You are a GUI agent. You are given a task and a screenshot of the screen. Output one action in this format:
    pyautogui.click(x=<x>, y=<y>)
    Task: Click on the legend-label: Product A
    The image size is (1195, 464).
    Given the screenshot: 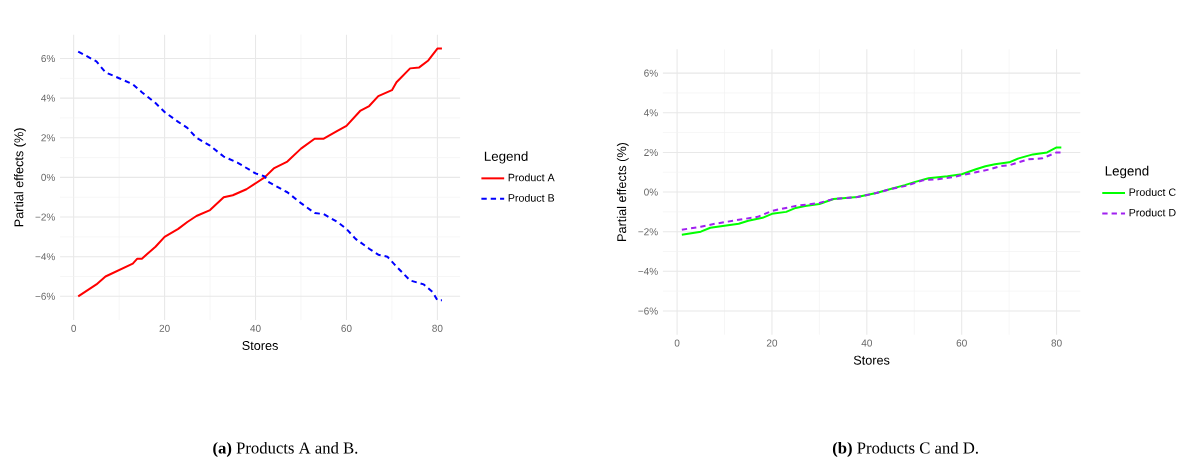 What is the action you would take?
    pyautogui.click(x=531, y=177)
    